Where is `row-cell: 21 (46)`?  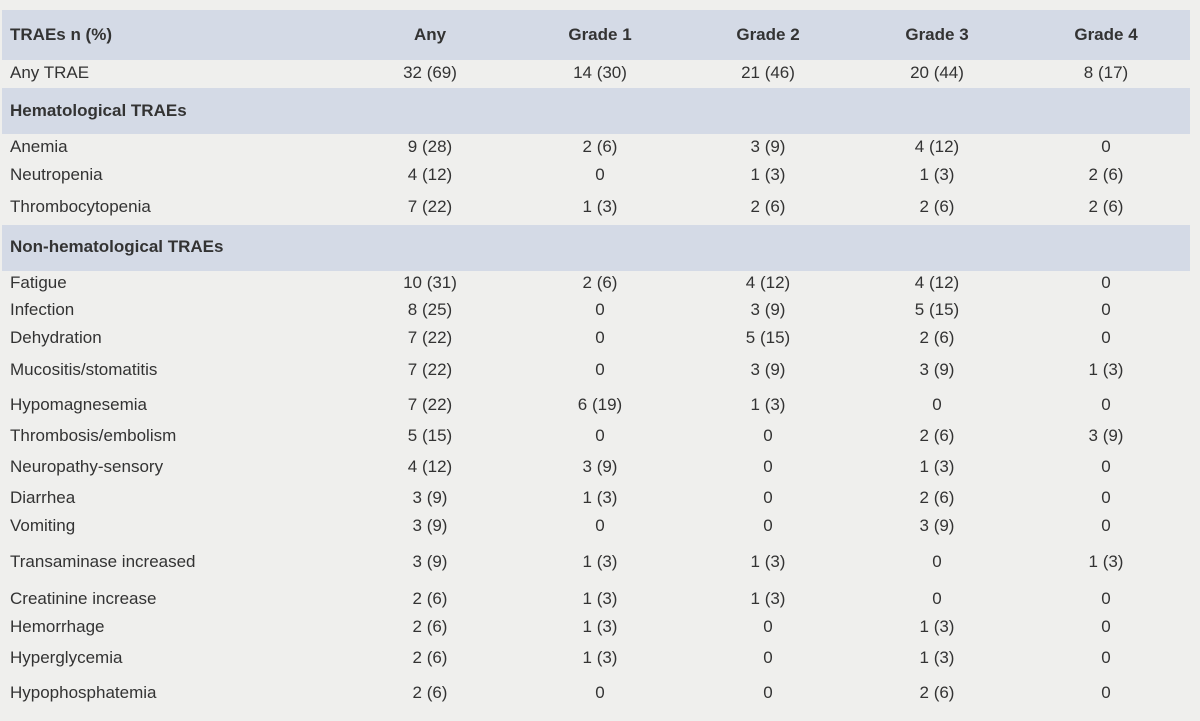
row-cell: 21 (46) is located at coordinates (768, 72).